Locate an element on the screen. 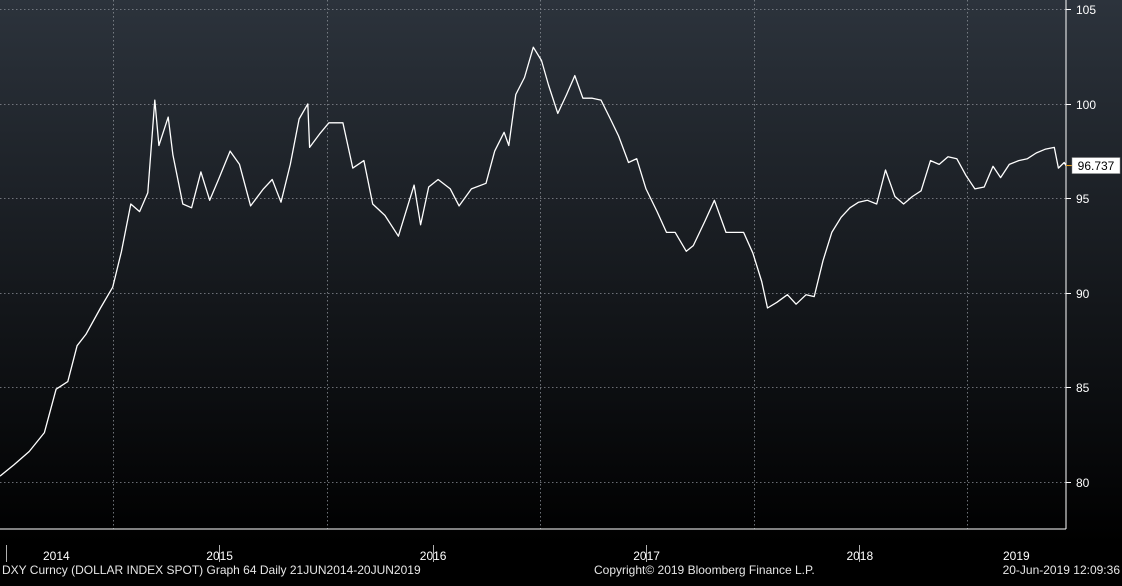 The image size is (1122, 586). y-tick-label: 95 is located at coordinates (1083, 199).